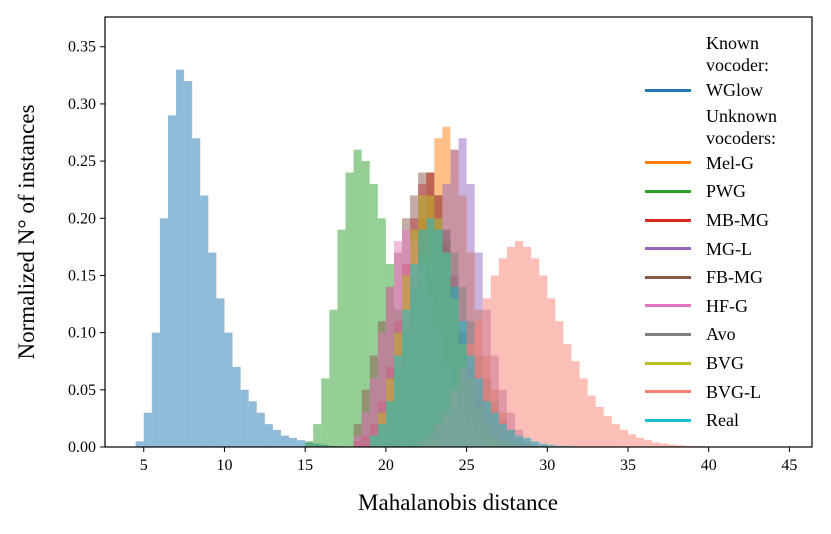  What do you see at coordinates (726, 191) in the screenshot?
I see `legend-label: PWG` at bounding box center [726, 191].